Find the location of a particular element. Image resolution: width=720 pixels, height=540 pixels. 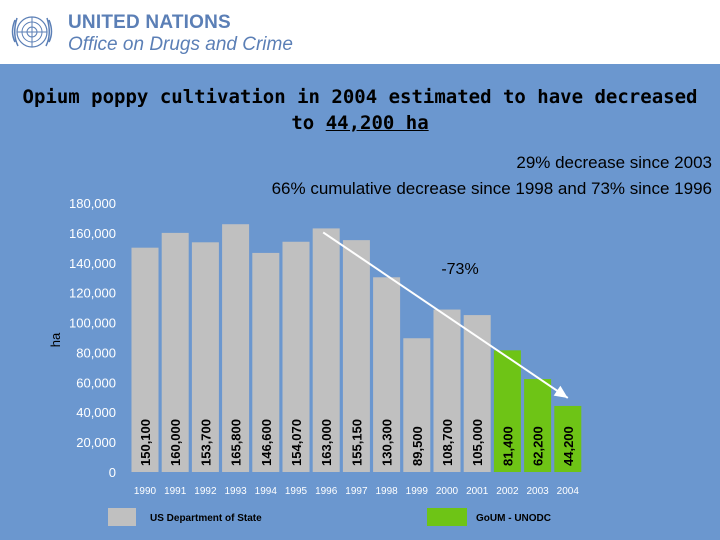

bar-1990 is located at coordinates (145, 359).